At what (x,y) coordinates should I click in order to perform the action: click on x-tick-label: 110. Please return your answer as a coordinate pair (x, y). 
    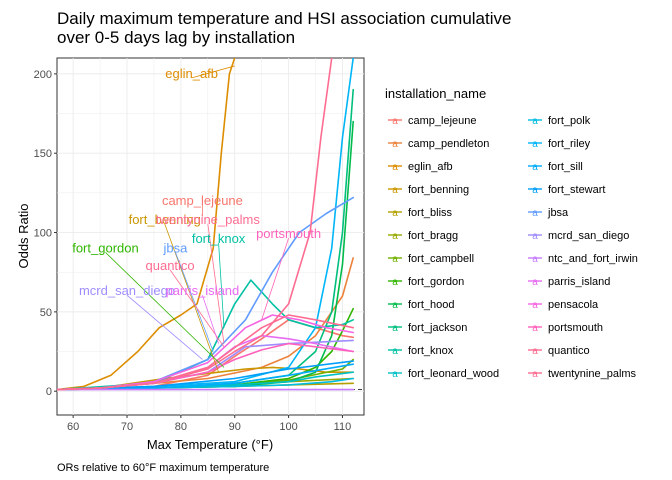
    Looking at the image, I should click on (343, 427).